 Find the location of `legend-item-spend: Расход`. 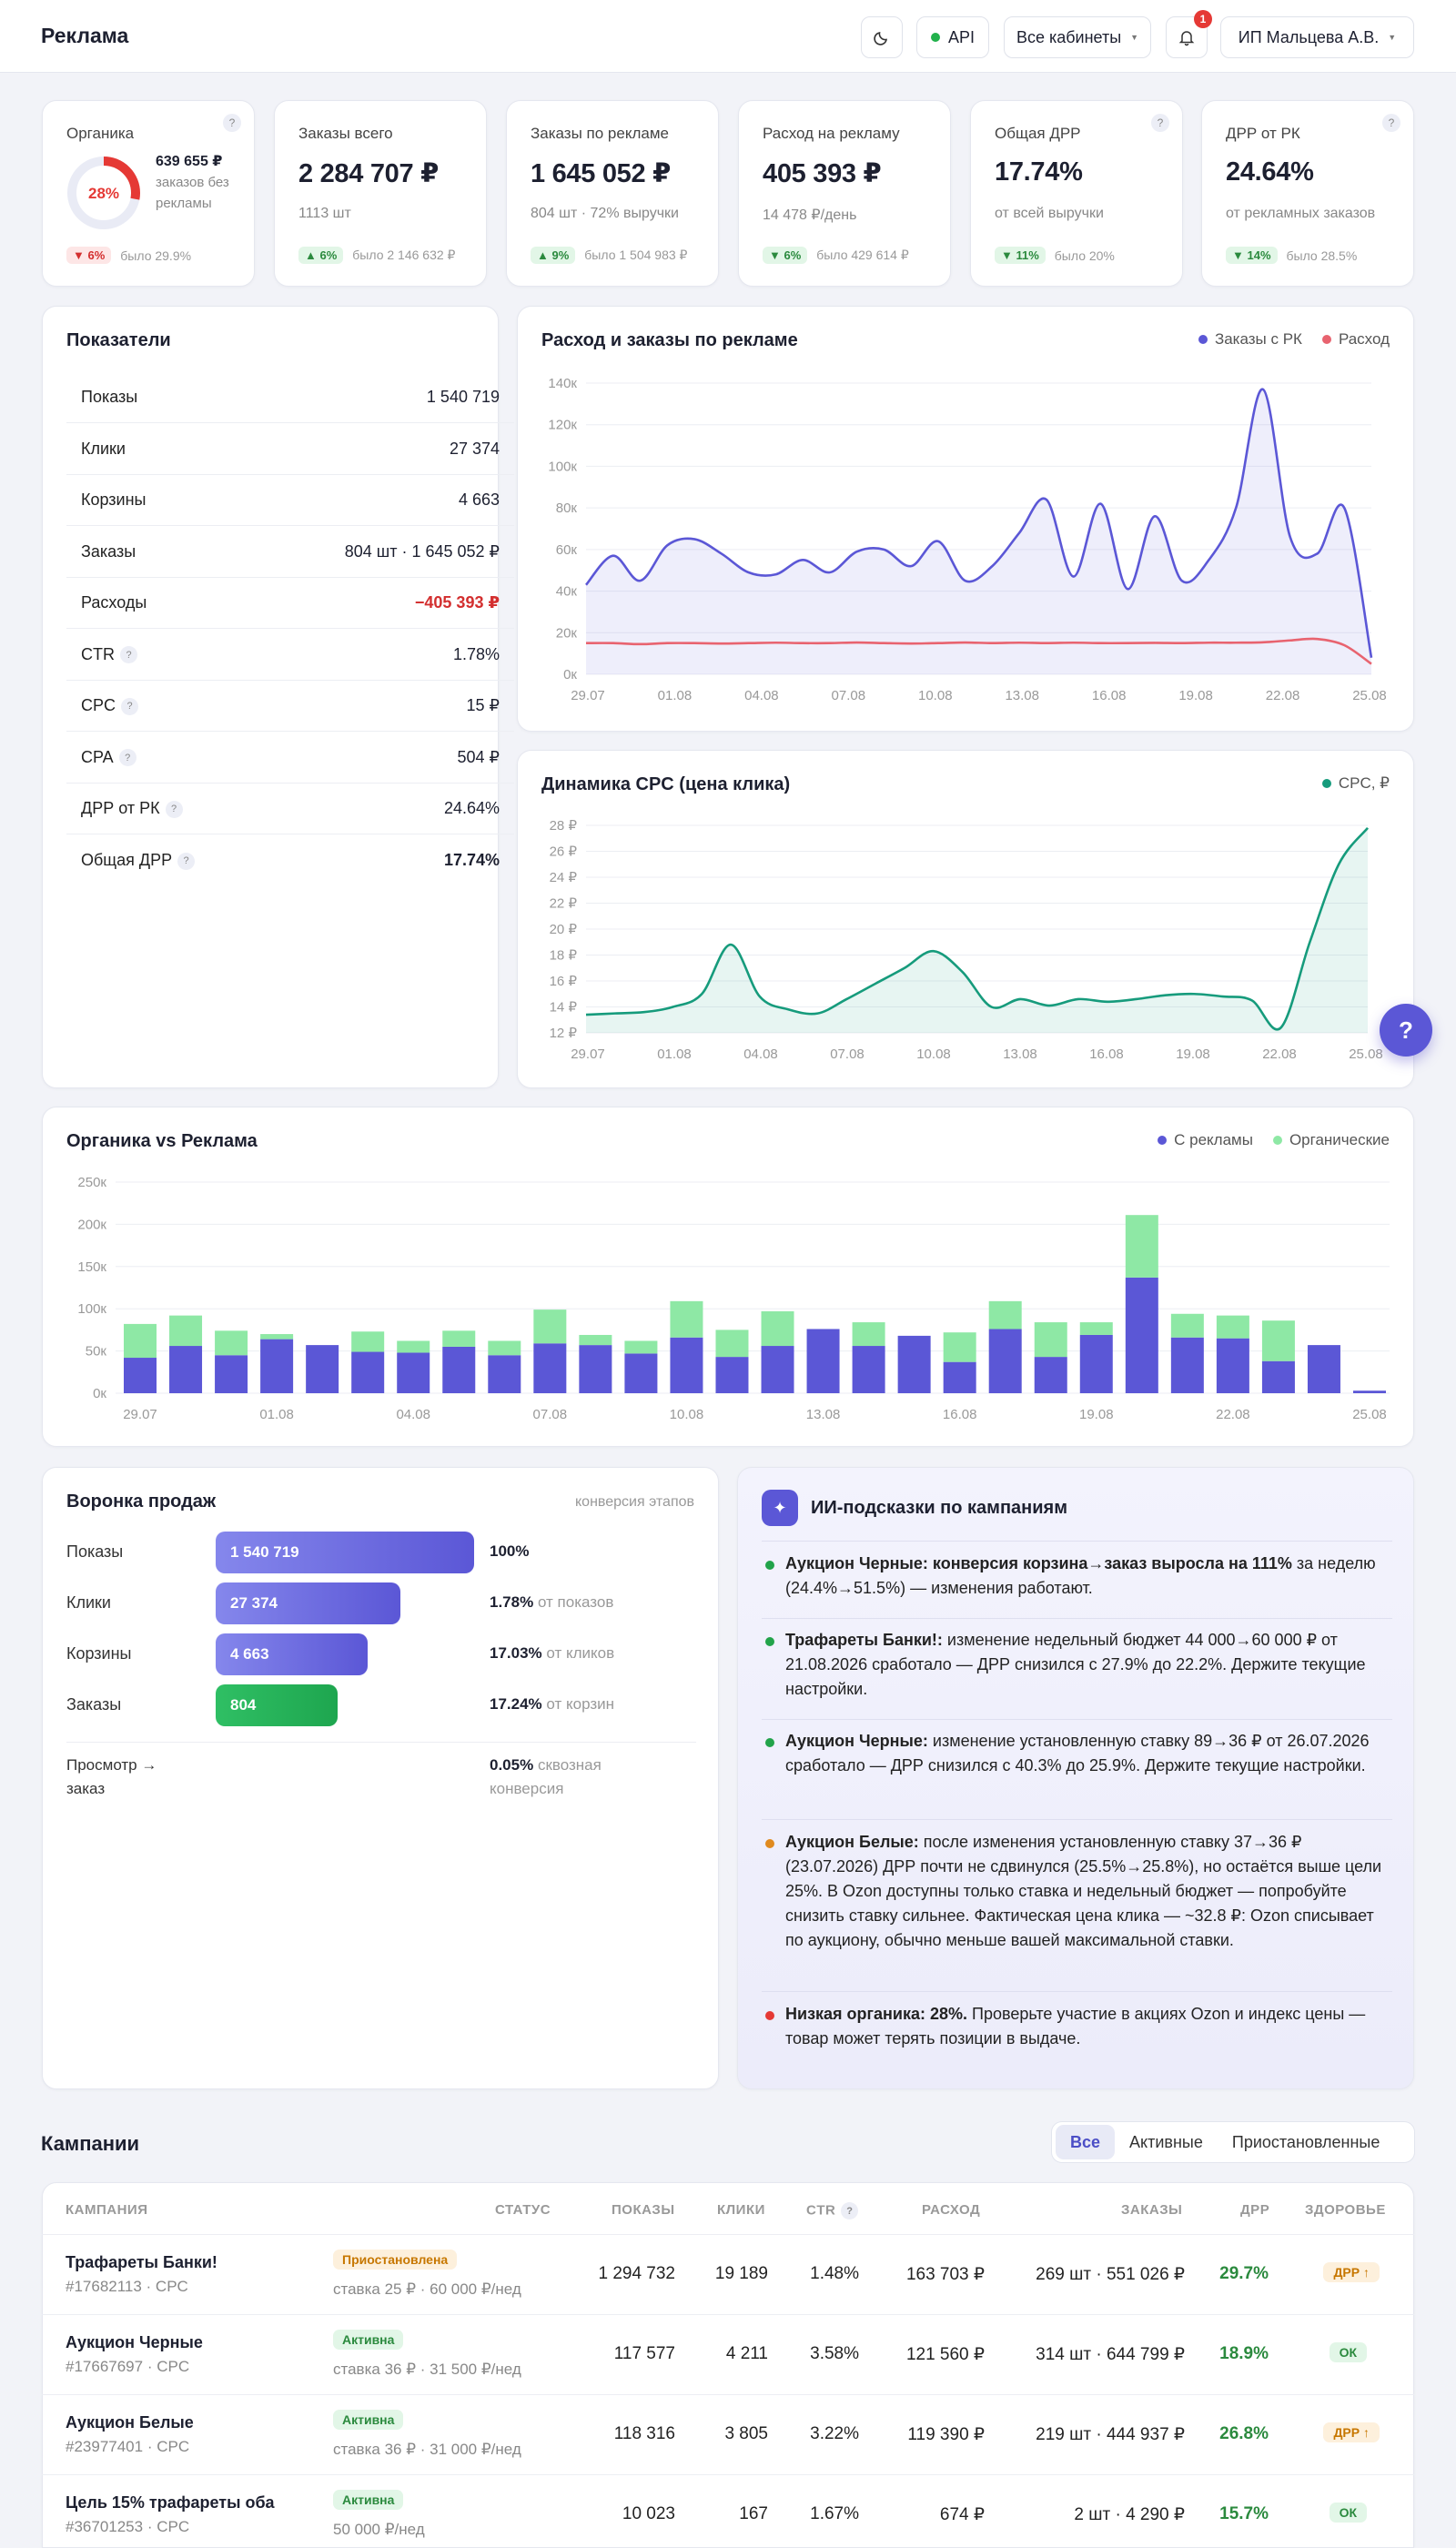

legend-item-spend: Расход is located at coordinates (1355, 339).